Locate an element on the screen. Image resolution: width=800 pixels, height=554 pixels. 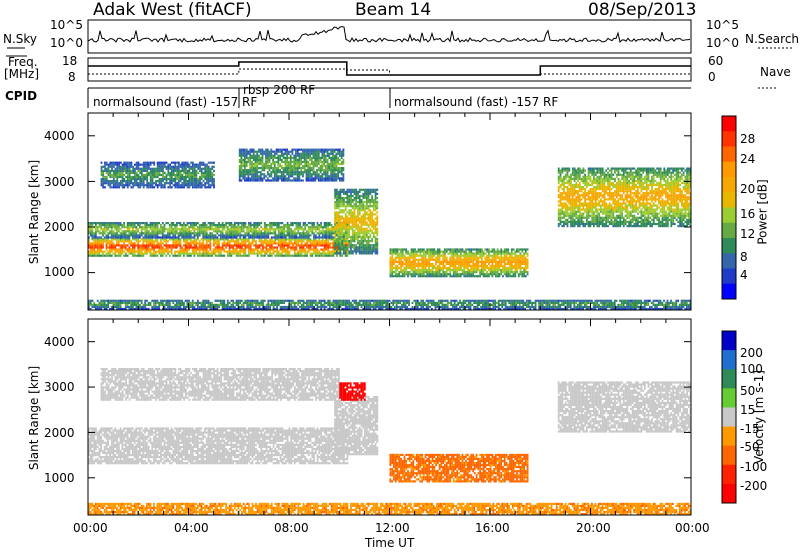
power-colorbar is located at coordinates (729, 208).